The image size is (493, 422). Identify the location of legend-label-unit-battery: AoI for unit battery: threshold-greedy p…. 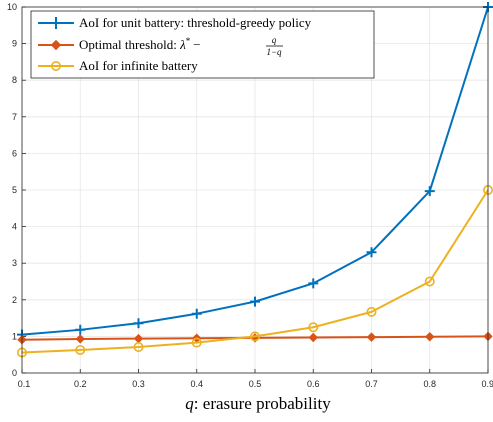
(195, 22).